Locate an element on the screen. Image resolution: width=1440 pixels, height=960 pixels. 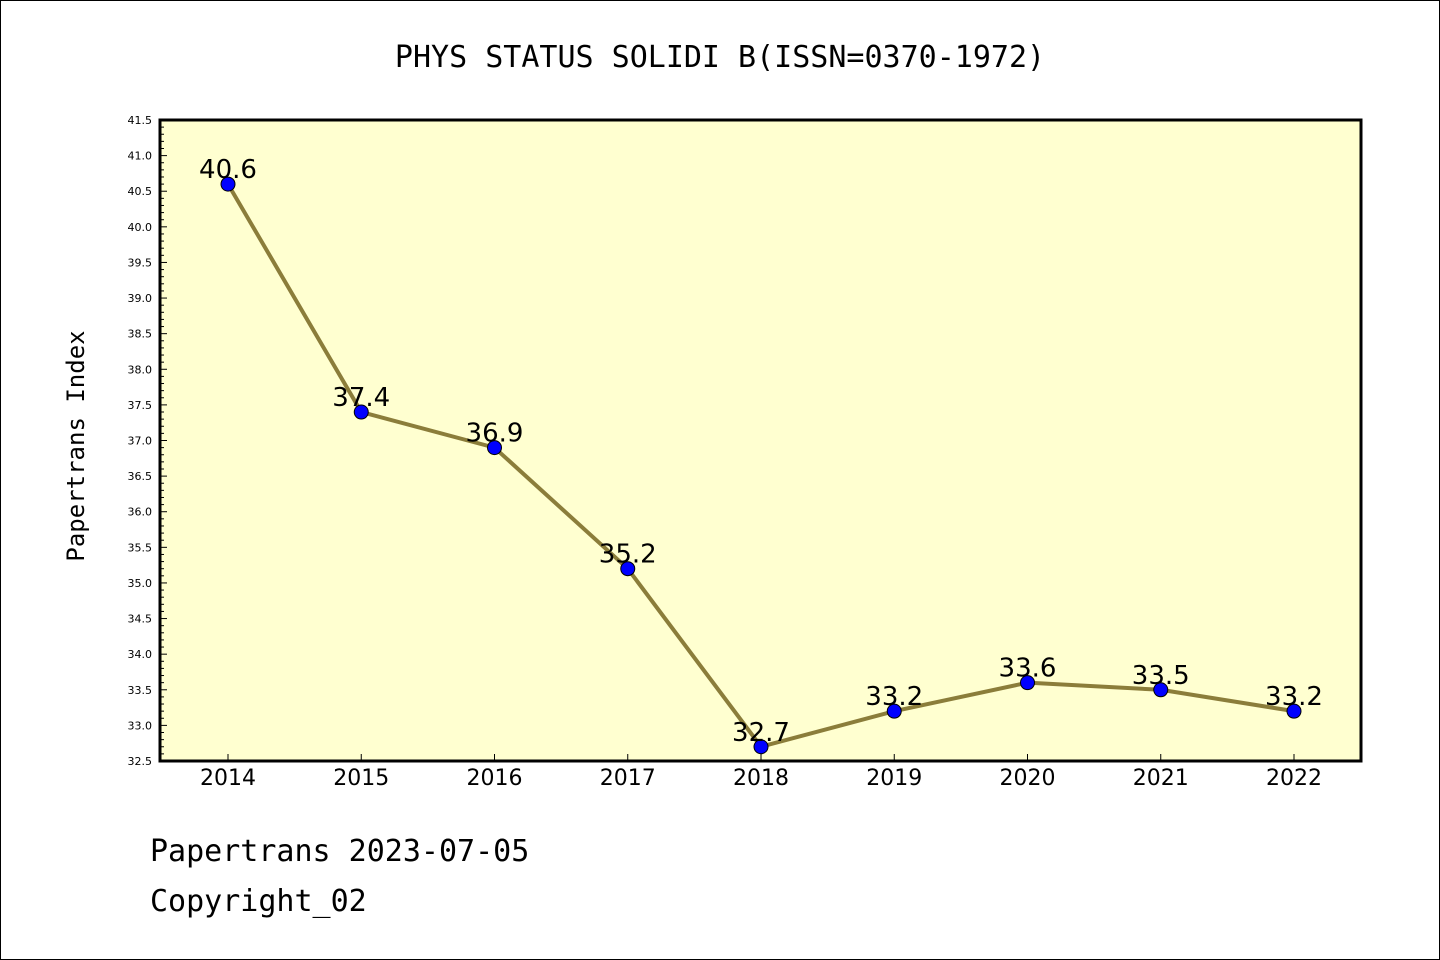
y-axis-label: Papertrans Index is located at coordinates (76, 445).